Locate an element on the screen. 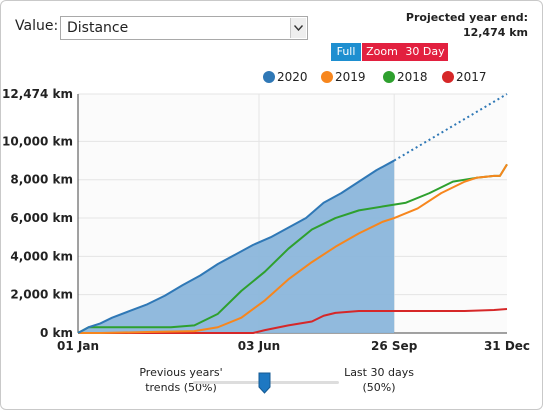 The height and width of the screenshot is (410, 543). legend-label-2018: 2018 is located at coordinates (412, 77).